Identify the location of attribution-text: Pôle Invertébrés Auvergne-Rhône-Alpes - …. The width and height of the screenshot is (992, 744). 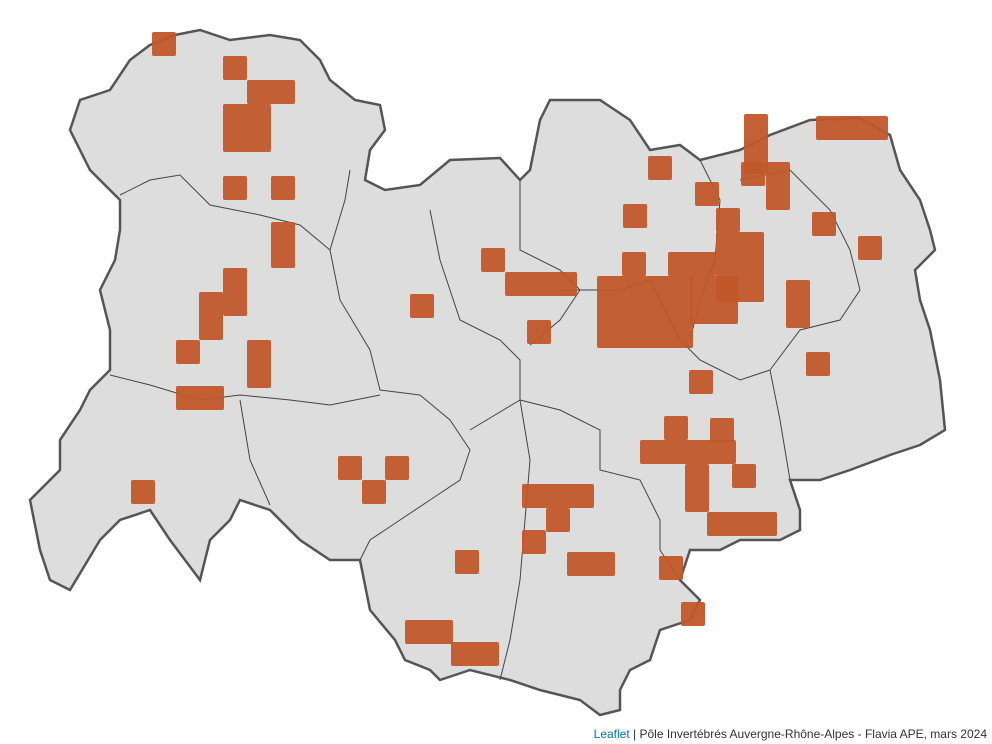
(813, 734).